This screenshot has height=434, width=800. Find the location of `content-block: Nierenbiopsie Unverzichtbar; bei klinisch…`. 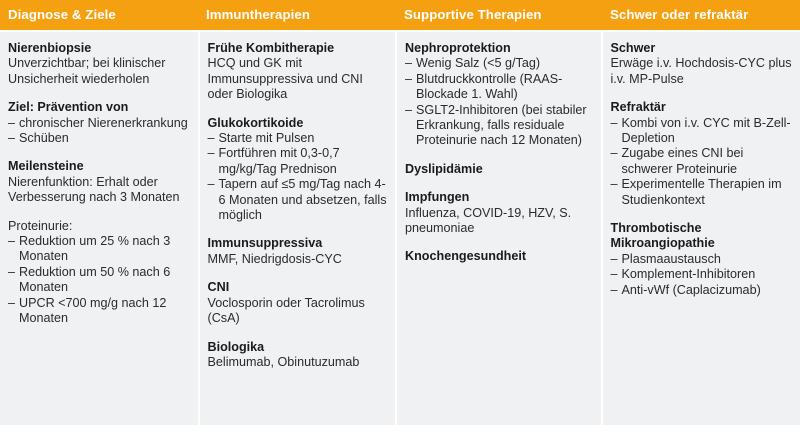

content-block: Nierenbiopsie Unverzichtbar; bei klinisch… is located at coordinates (99, 64).